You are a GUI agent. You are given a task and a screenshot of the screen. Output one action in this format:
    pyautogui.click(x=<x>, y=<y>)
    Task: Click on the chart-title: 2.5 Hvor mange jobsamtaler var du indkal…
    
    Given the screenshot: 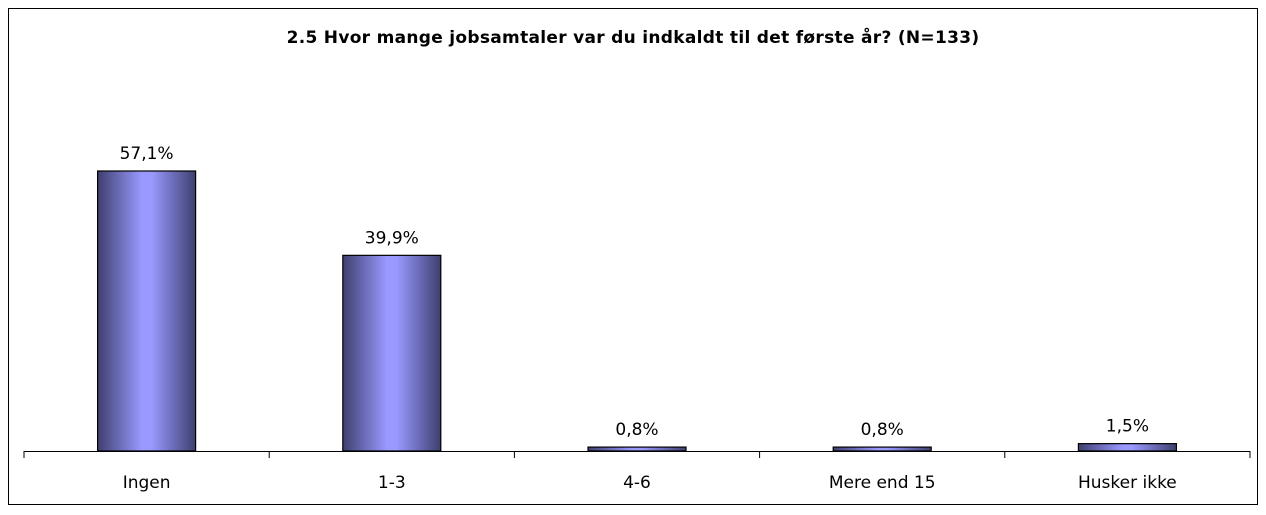 What is the action you would take?
    pyautogui.click(x=633, y=37)
    